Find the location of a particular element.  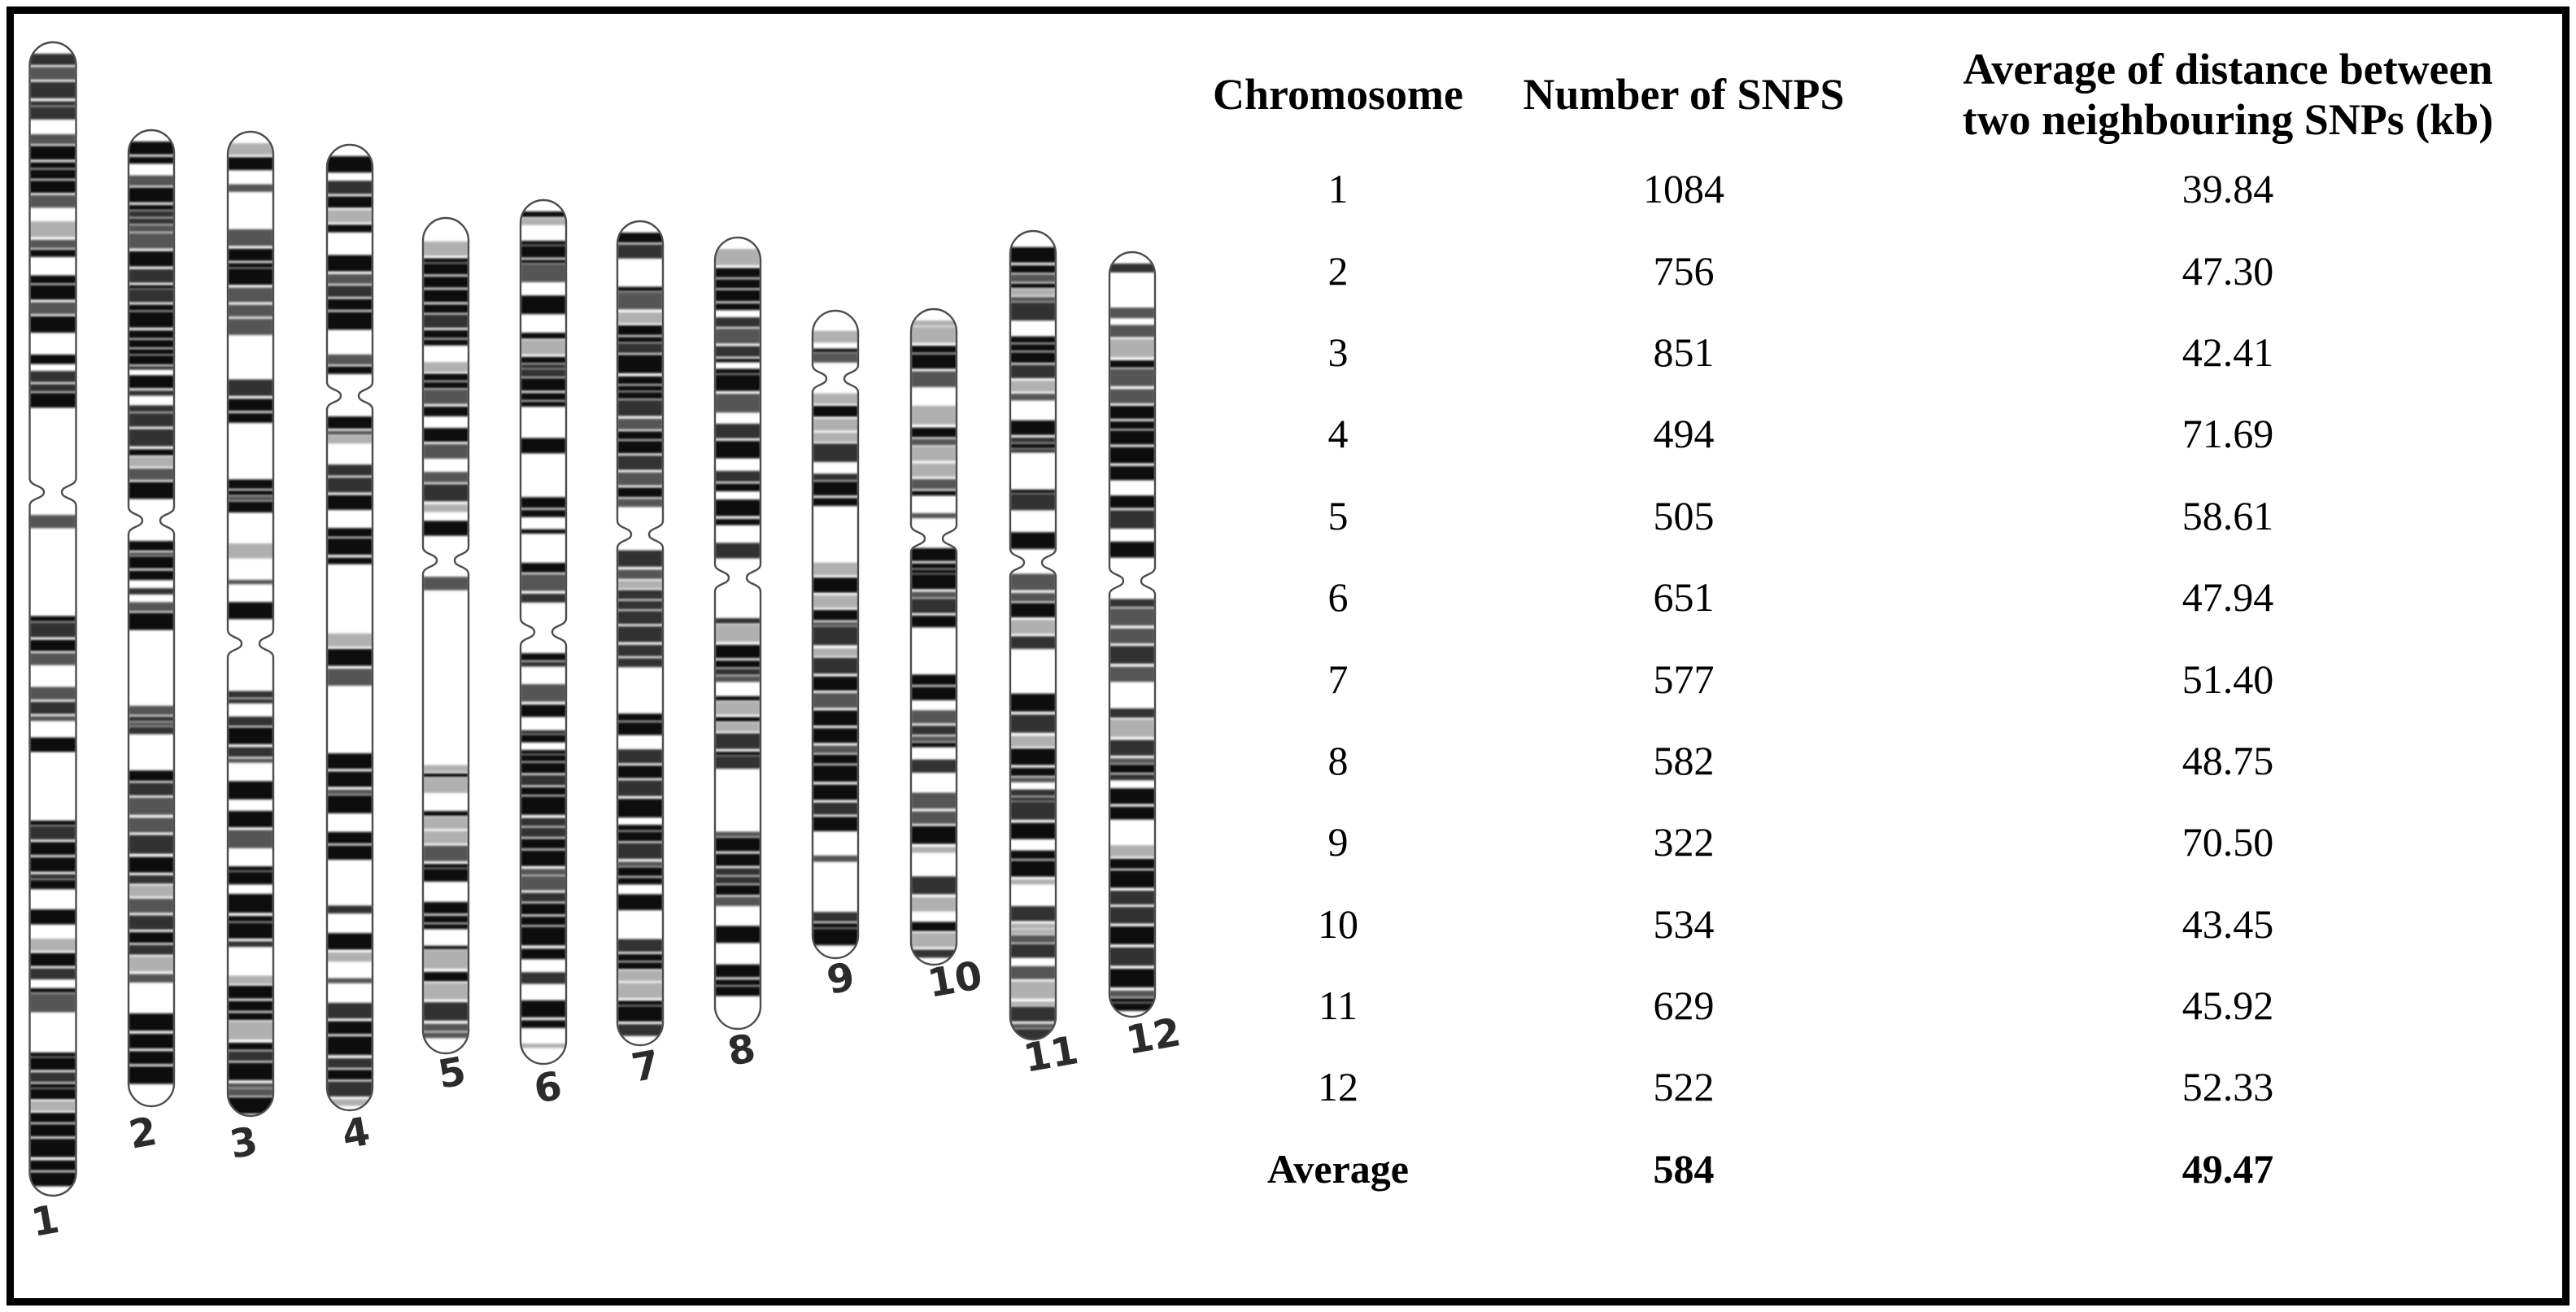

chromosome-label-8: 8 is located at coordinates (741, 1051).